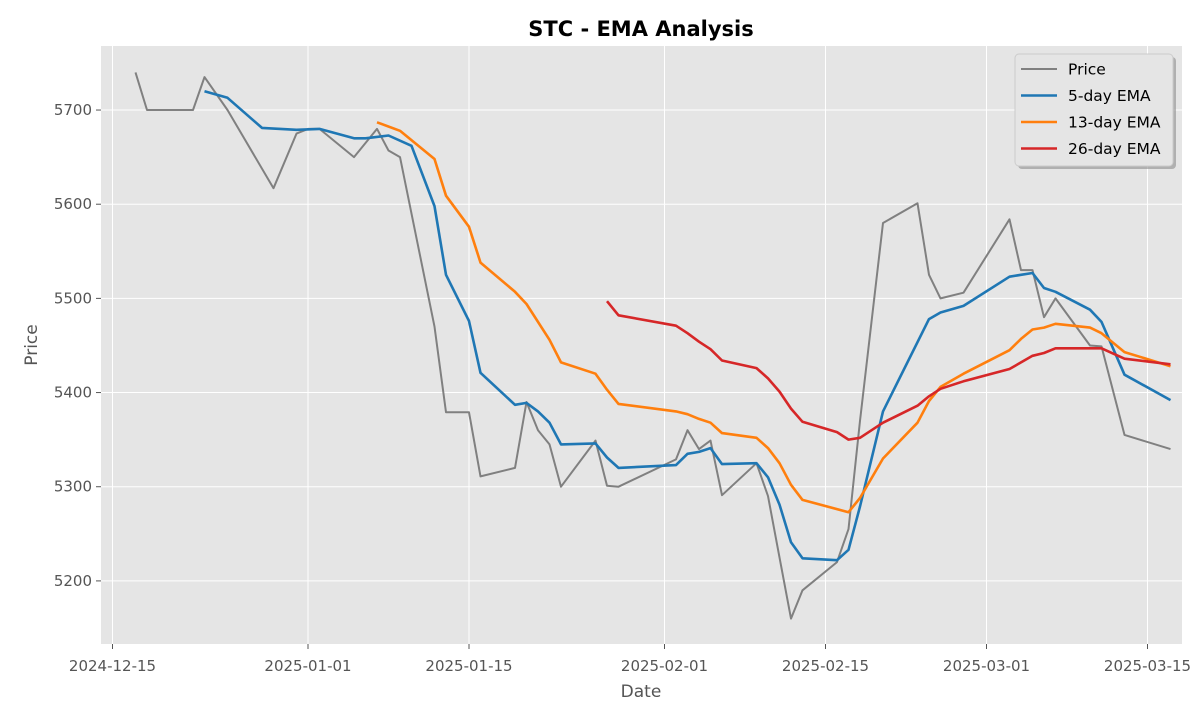  What do you see at coordinates (888, 370) in the screenshot?
I see `series-line-26-day-ema` at bounding box center [888, 370].